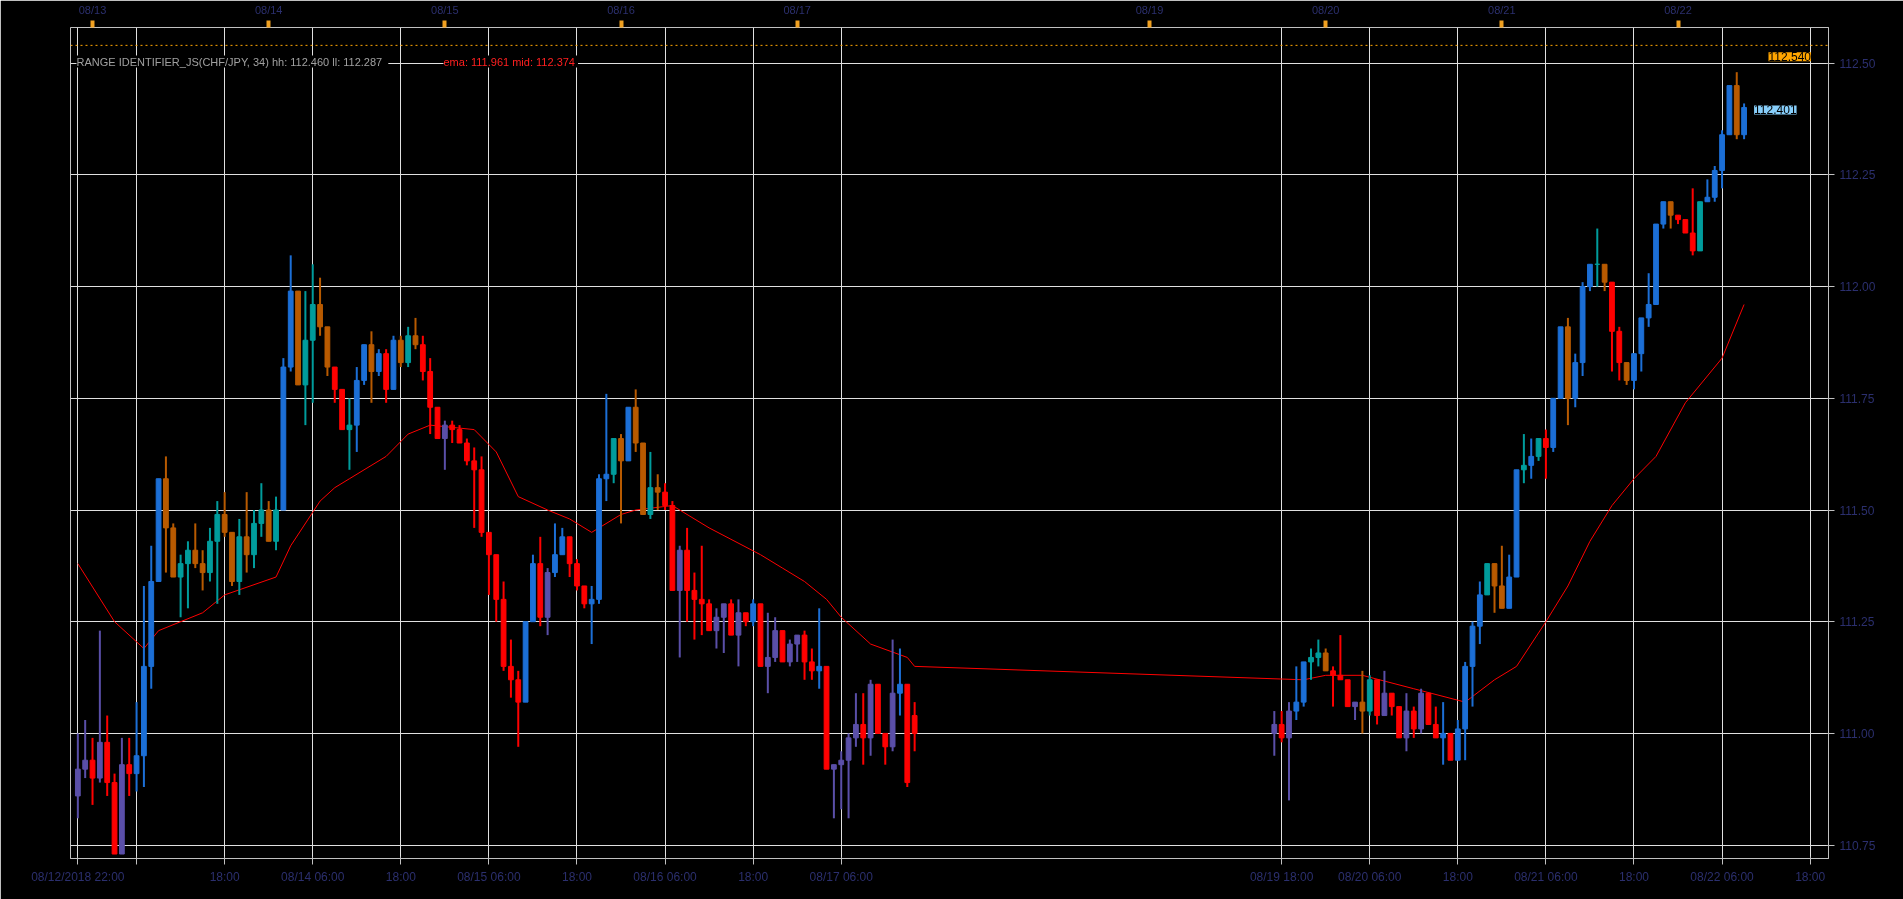 The height and width of the screenshot is (899, 1903). What do you see at coordinates (841, 876) in the screenshot?
I see `x-tick-label: 08/17 06:00` at bounding box center [841, 876].